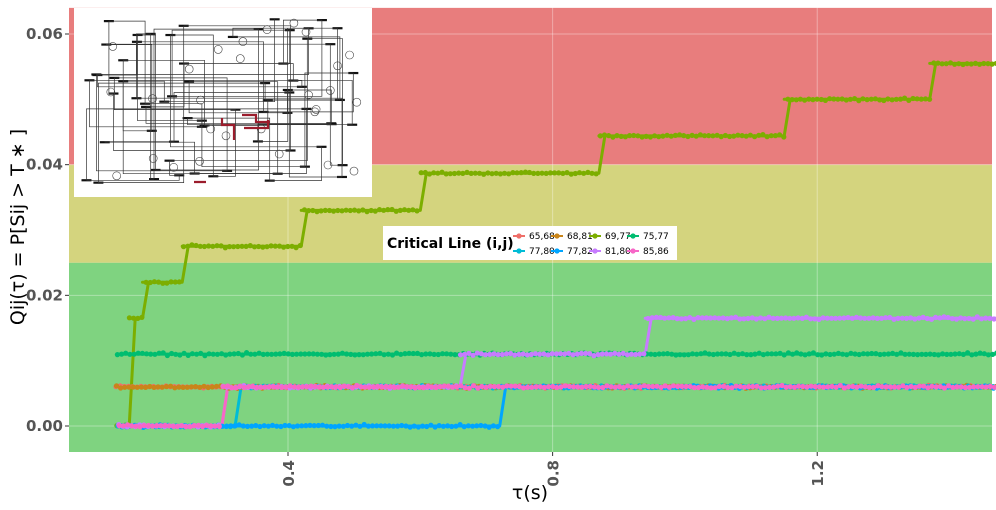  I want to click on legend-label: 77,82, so click(580, 252).